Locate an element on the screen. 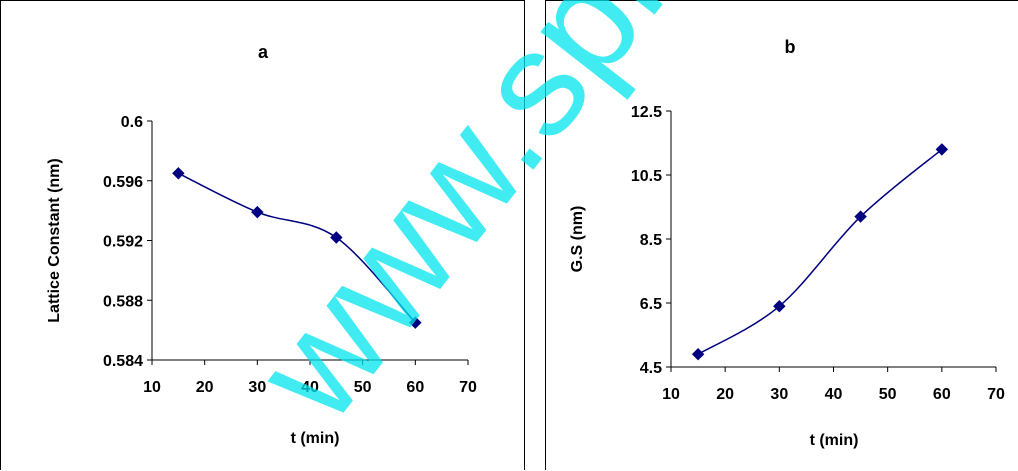 The height and width of the screenshot is (471, 1018). y-tick-label: 0.596 is located at coordinates (123, 182).